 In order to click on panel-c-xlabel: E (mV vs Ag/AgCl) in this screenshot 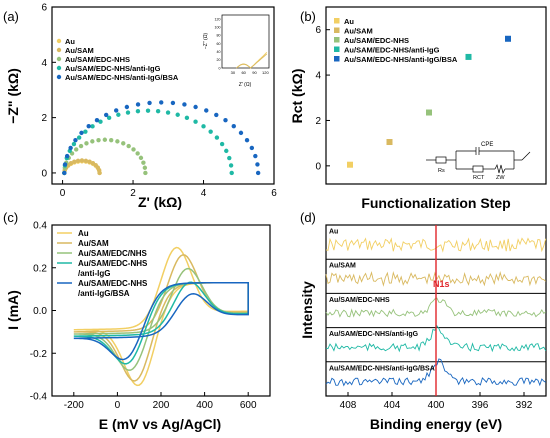, I will do `click(160, 424)`.